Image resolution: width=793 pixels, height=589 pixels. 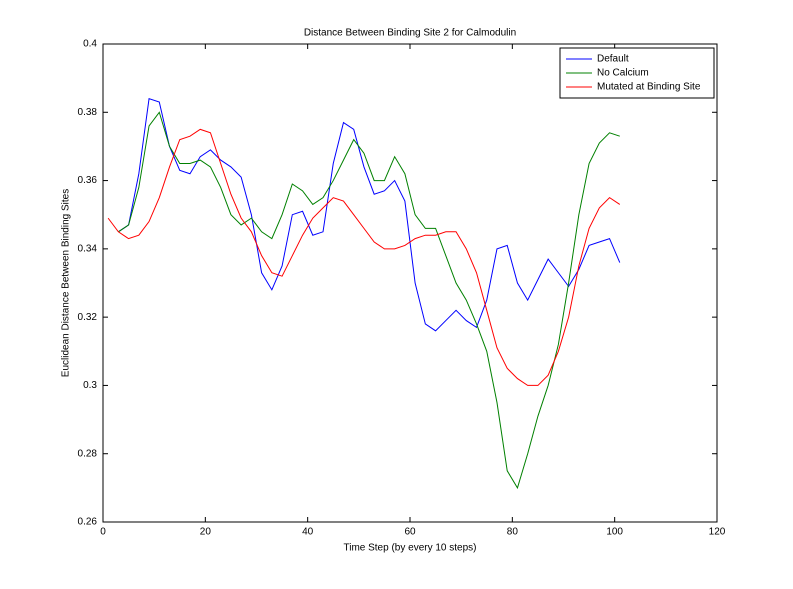 What do you see at coordinates (308, 532) in the screenshot?
I see `x-tick-label: 40` at bounding box center [308, 532].